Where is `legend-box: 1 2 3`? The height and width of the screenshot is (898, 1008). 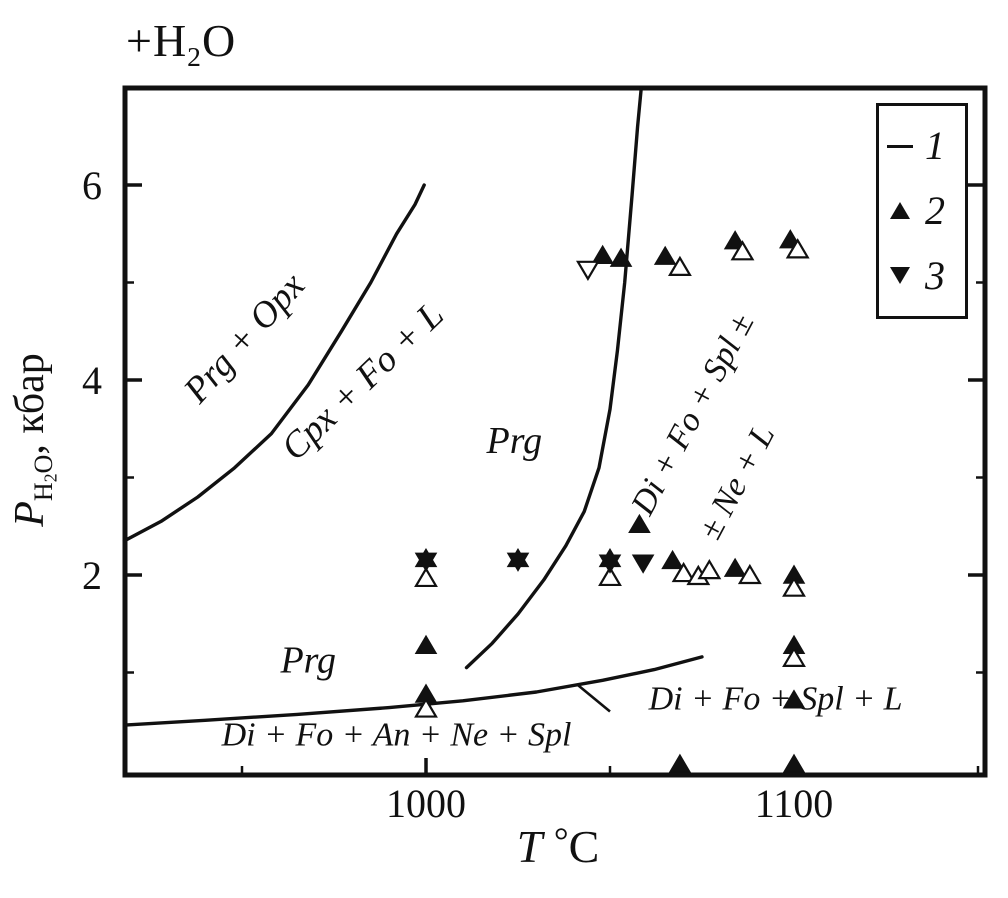 legend-box: 1 2 3 is located at coordinates (922, 211).